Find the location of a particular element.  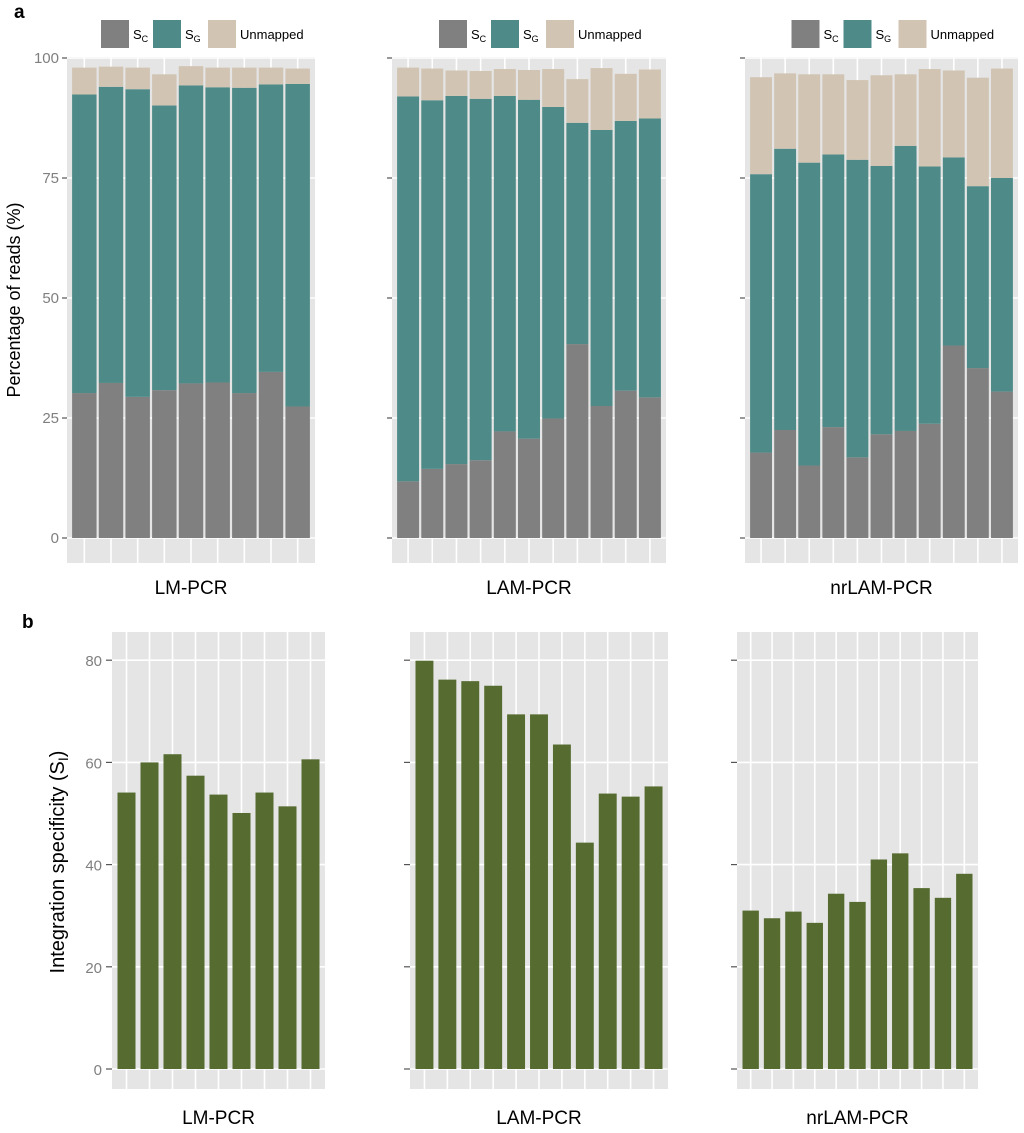

facet-label: LM-PCR is located at coordinates (218, 1118).